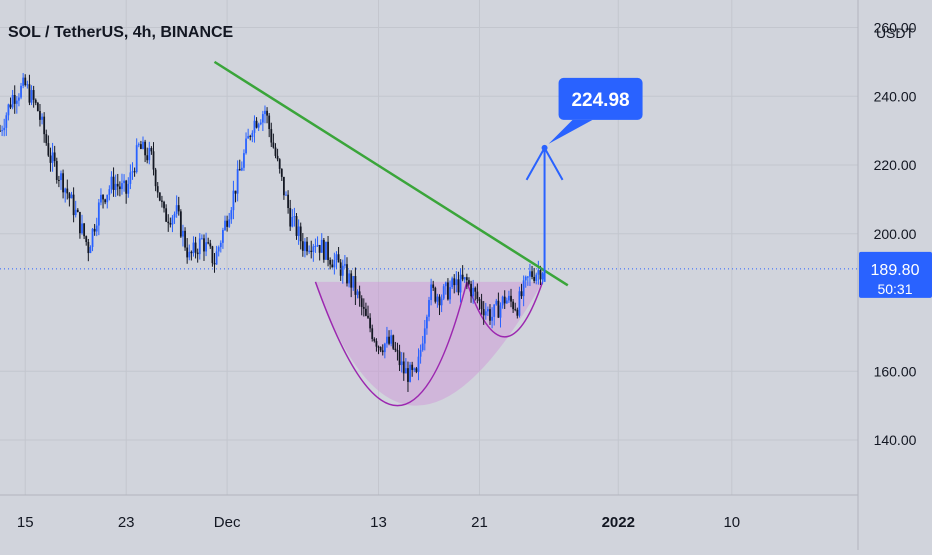 The image size is (932, 555). I want to click on price-tick-label: 140.00, so click(895, 440).